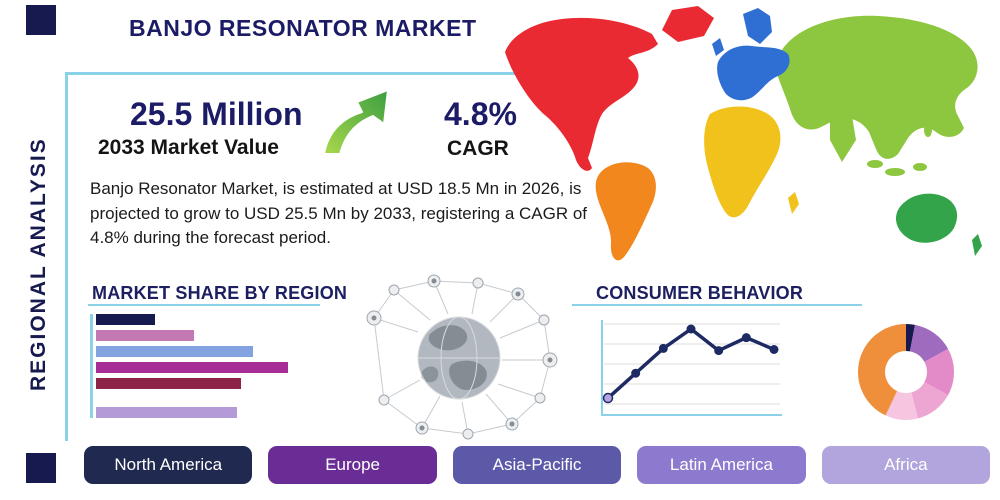  What do you see at coordinates (753, 73) in the screenshot?
I see `map-europe` at bounding box center [753, 73].